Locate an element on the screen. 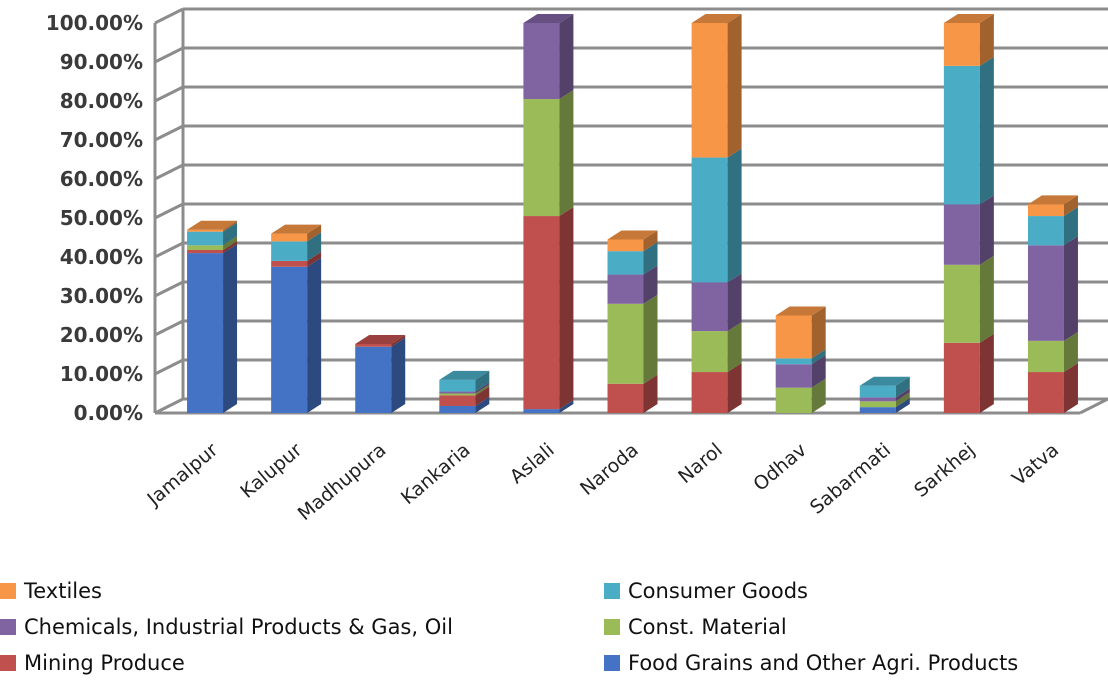  x-tick-label-odhav: Odhav is located at coordinates (780, 467).